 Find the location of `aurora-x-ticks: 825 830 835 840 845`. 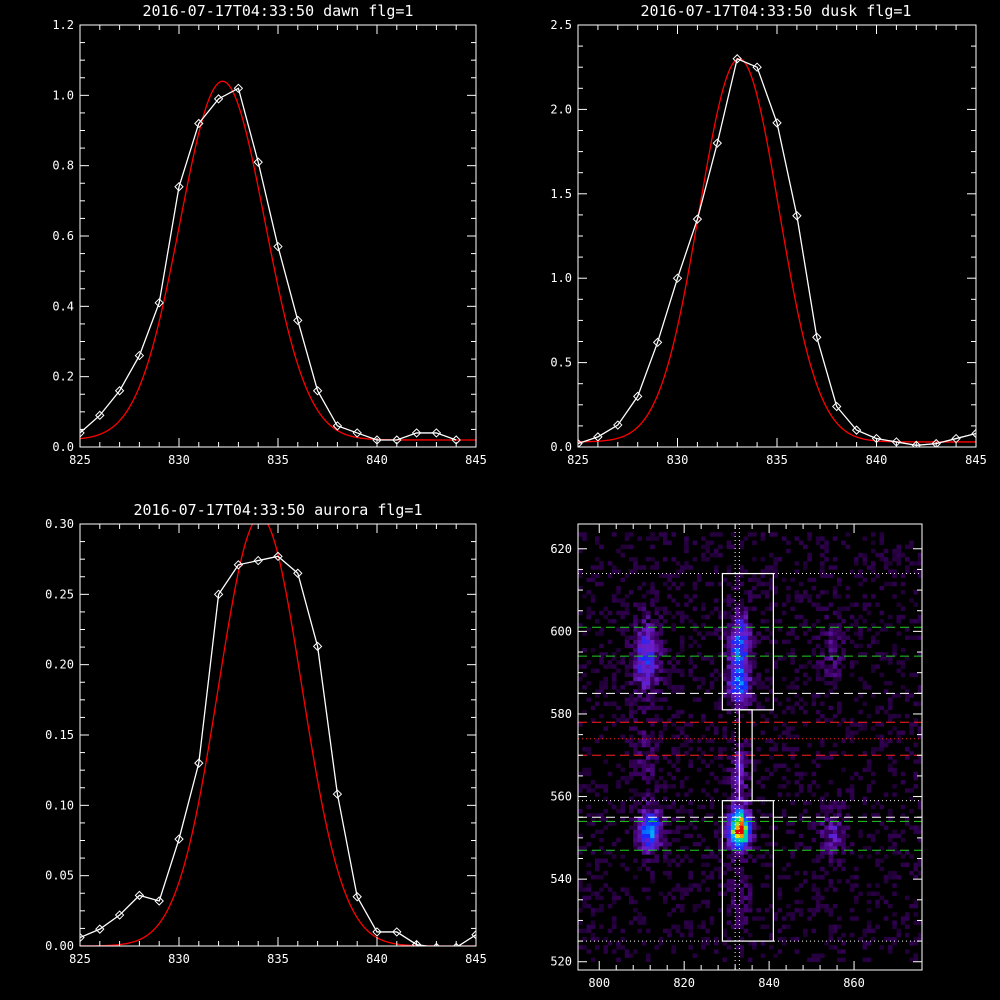

aurora-x-ticks: 825 830 835 840 845 is located at coordinates (278, 959).